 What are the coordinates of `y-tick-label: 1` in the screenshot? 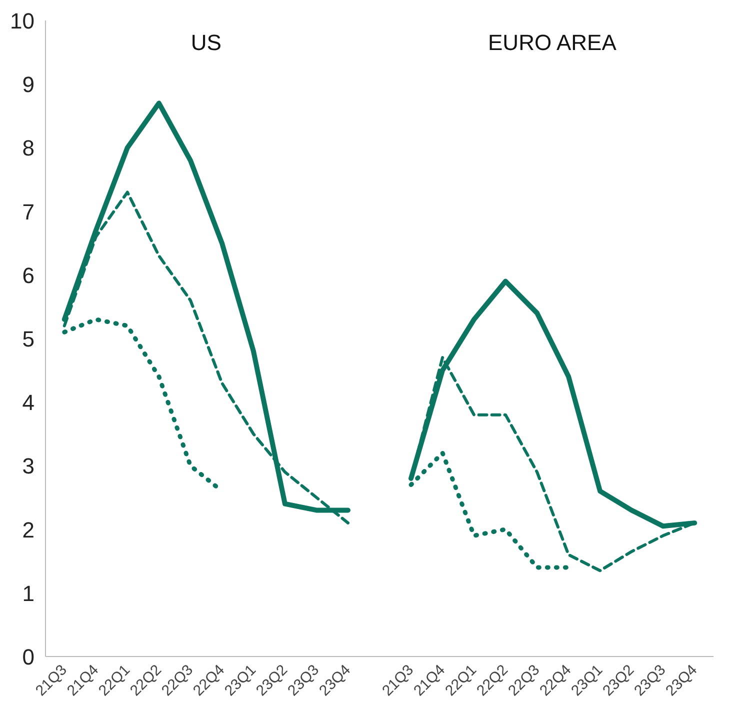 It's located at (28, 593).